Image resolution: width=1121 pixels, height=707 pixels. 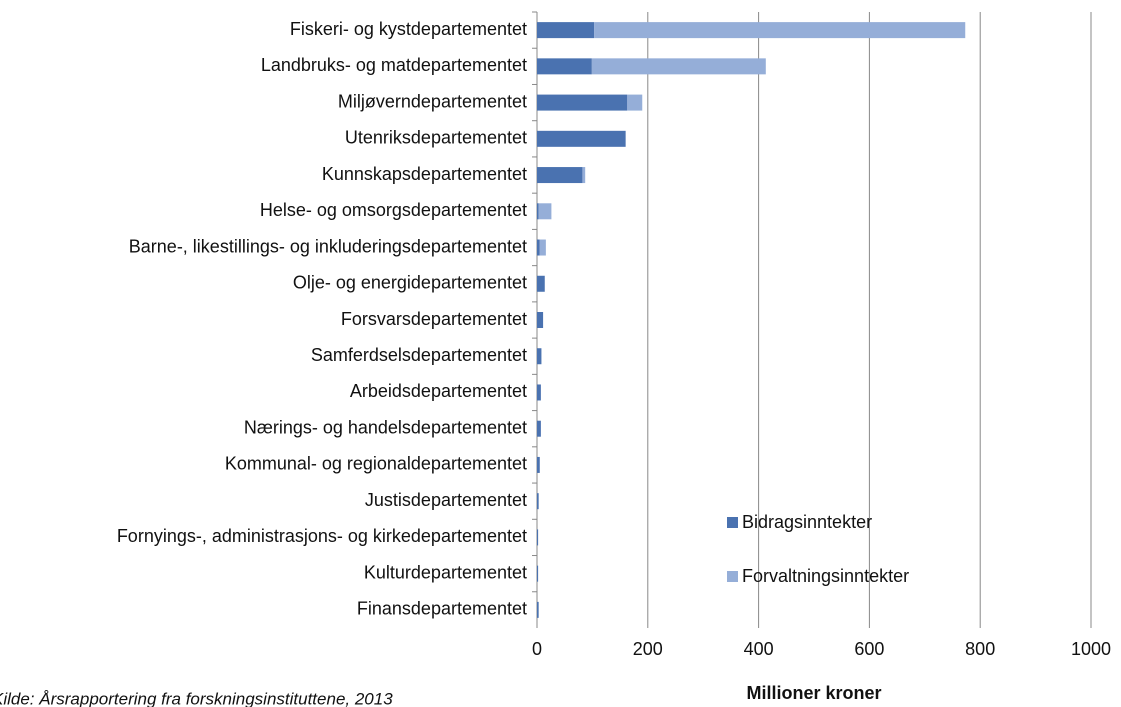 What do you see at coordinates (442, 609) in the screenshot?
I see `y-tick-label: Finansdepartementet` at bounding box center [442, 609].